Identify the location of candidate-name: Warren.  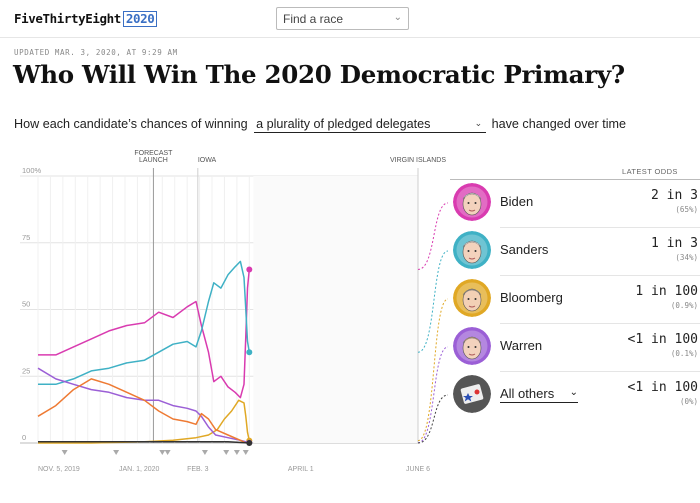
(521, 345).